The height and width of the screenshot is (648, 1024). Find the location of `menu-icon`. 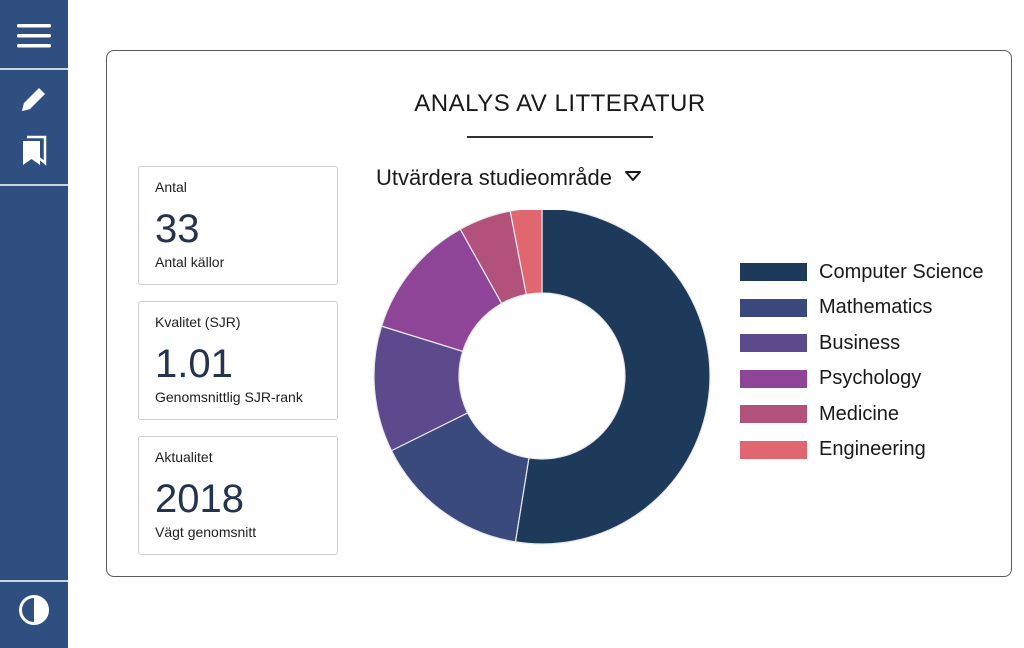

menu-icon is located at coordinates (34, 36).